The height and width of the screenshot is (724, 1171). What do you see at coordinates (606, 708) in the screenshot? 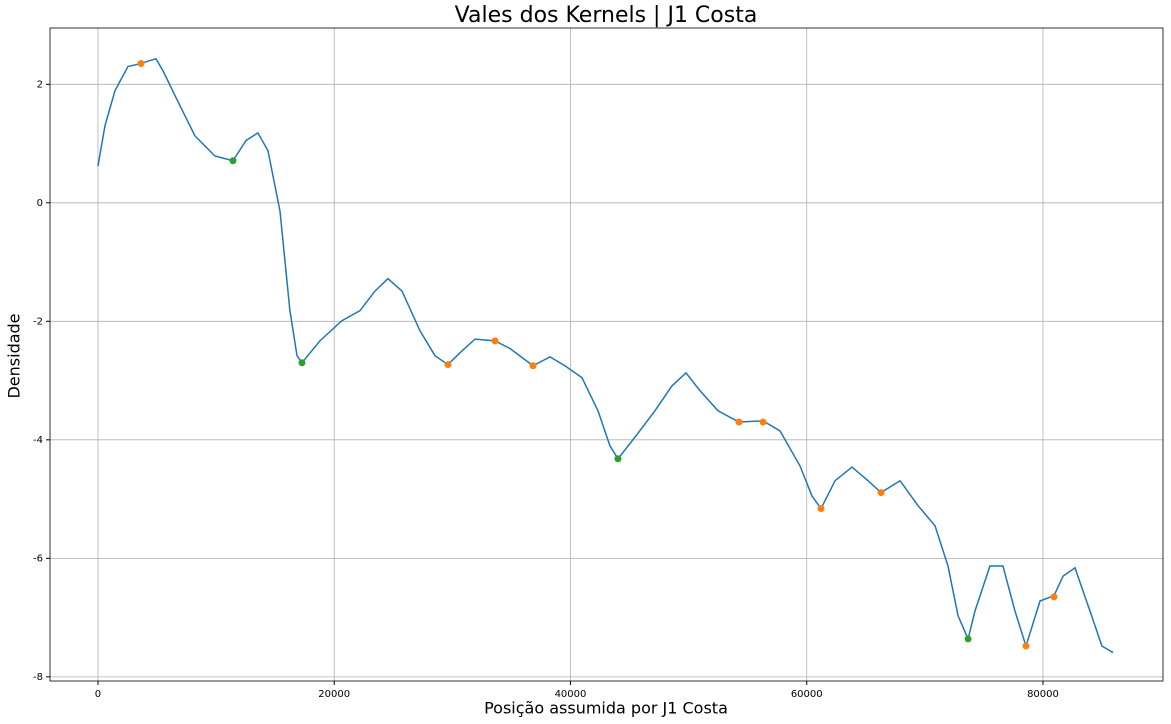
I see `x-axis-label: Posição assumida por J1 Costa` at bounding box center [606, 708].